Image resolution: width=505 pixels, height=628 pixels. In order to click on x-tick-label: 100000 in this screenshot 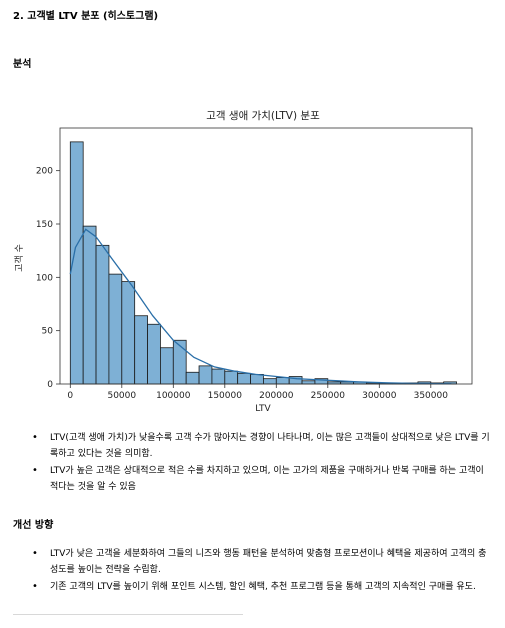, I will do `click(173, 396)`.